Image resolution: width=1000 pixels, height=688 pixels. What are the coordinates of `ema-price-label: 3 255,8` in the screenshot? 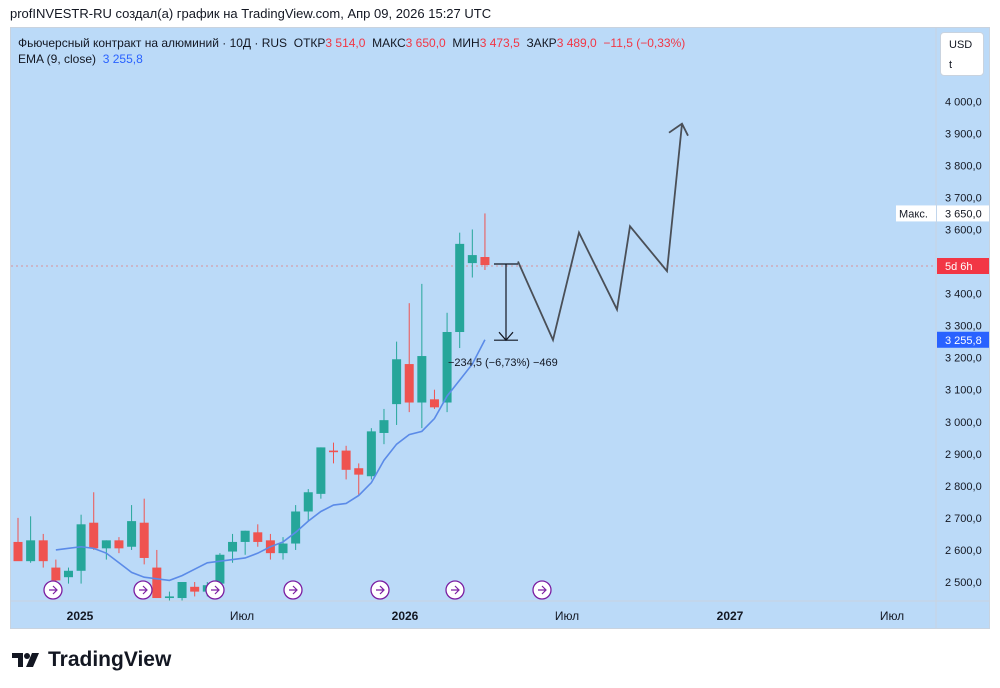 It's located at (963, 341).